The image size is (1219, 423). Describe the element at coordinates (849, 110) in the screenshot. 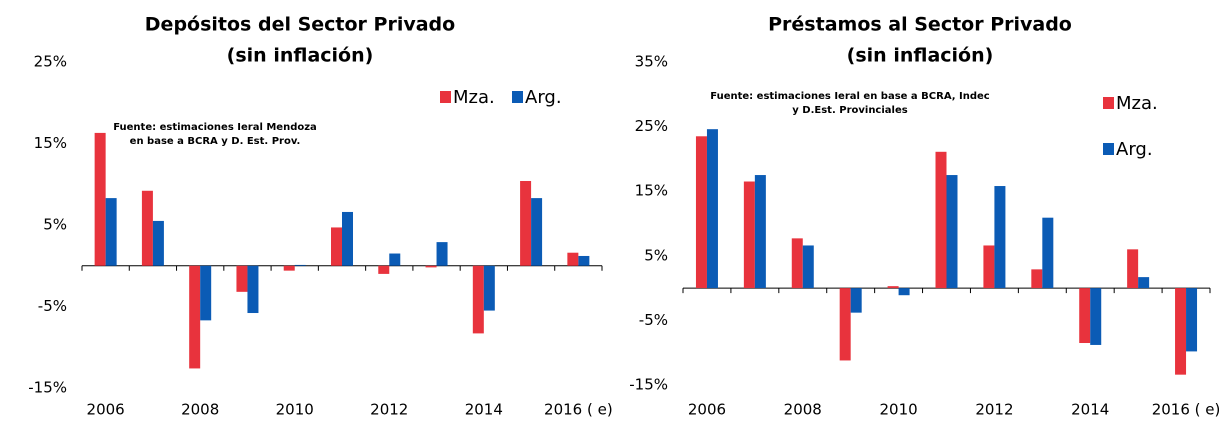

I see `source-note: y D.Est. Provinciales` at that location.